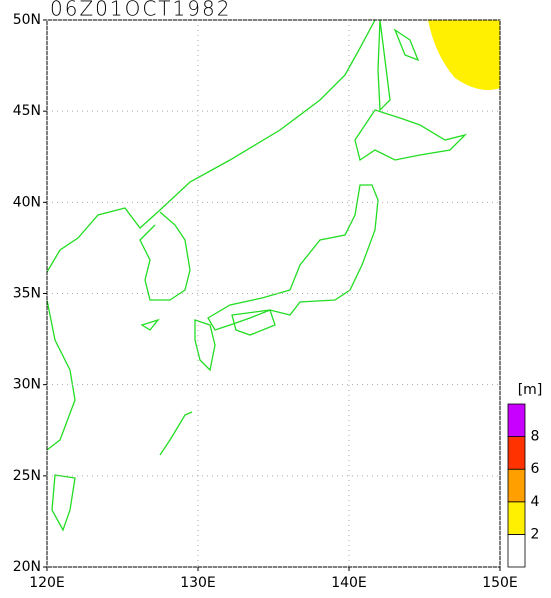 Image resolution: width=551 pixels, height=598 pixels. Describe the element at coordinates (500, 583) in the screenshot. I see `lon-label: 150E` at that location.